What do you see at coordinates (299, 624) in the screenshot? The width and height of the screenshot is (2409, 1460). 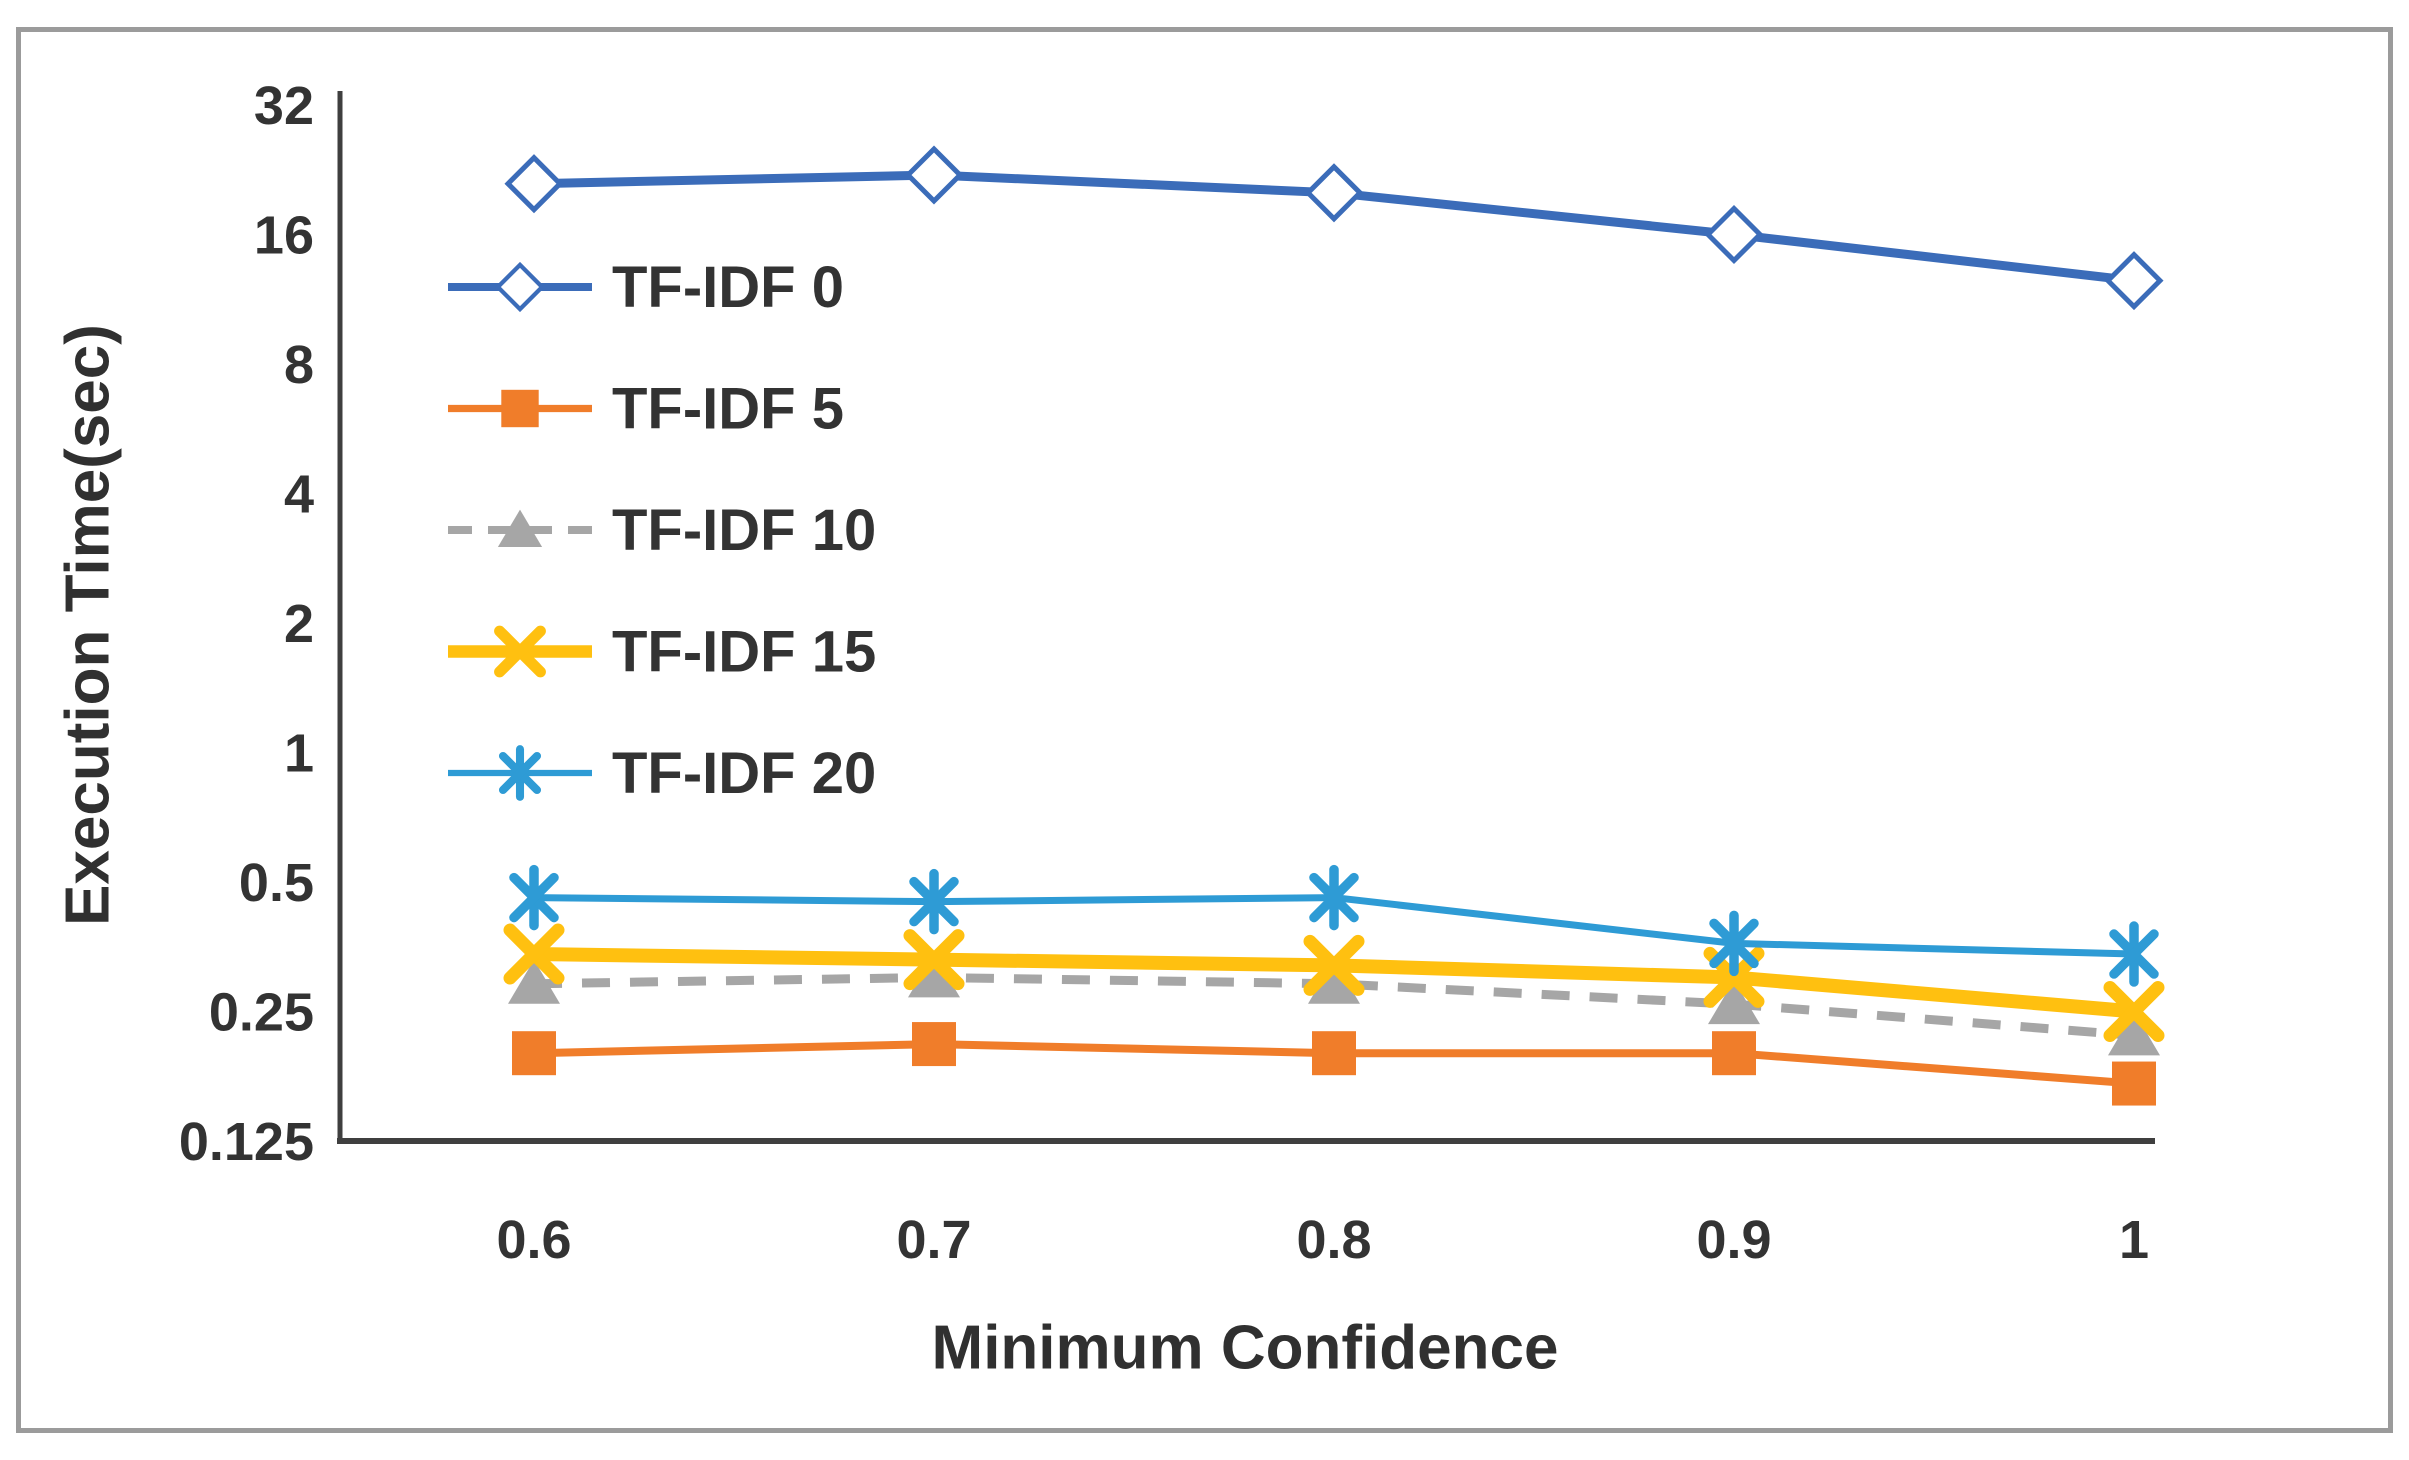 I see `y-tick-label: 2` at bounding box center [299, 624].